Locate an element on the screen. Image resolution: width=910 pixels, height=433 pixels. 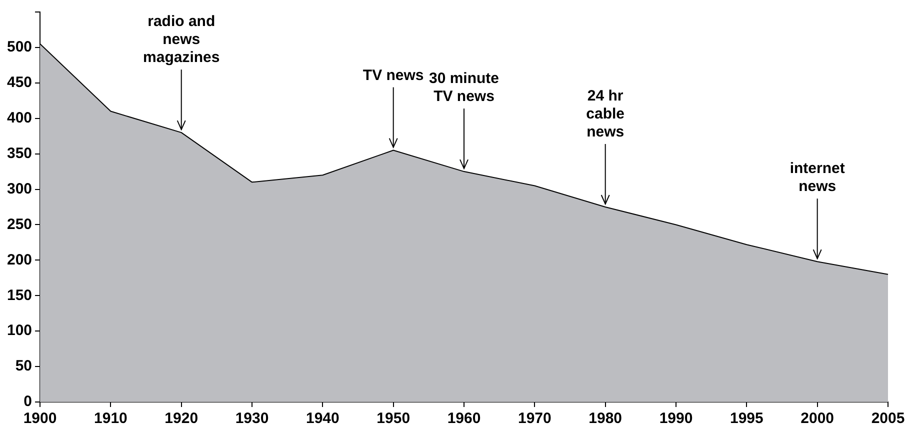
x-tick-label: 2000 is located at coordinates (817, 419).